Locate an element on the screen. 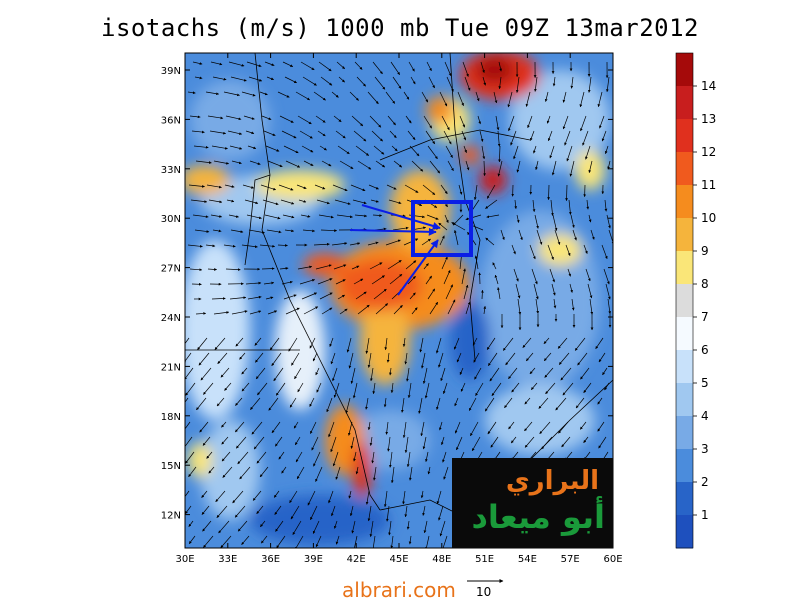  lat-tick-label: 24N is located at coordinates (171, 318).